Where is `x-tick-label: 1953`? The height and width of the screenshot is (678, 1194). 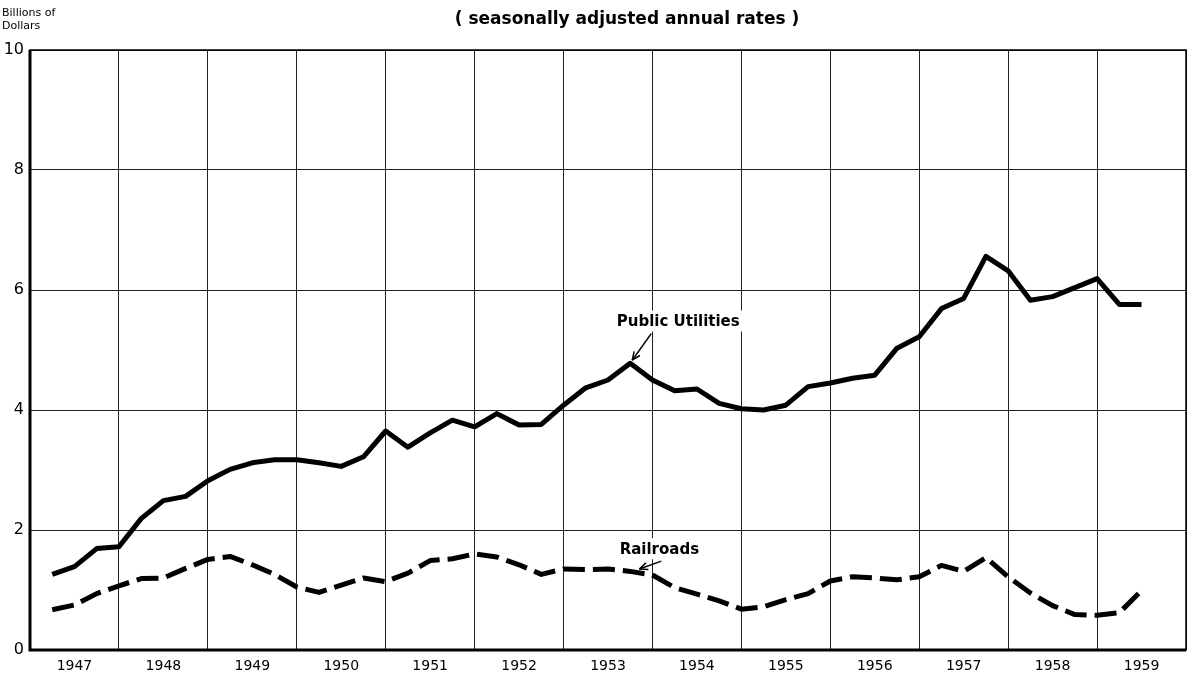
x-tick-label: 1953 is located at coordinates (608, 665).